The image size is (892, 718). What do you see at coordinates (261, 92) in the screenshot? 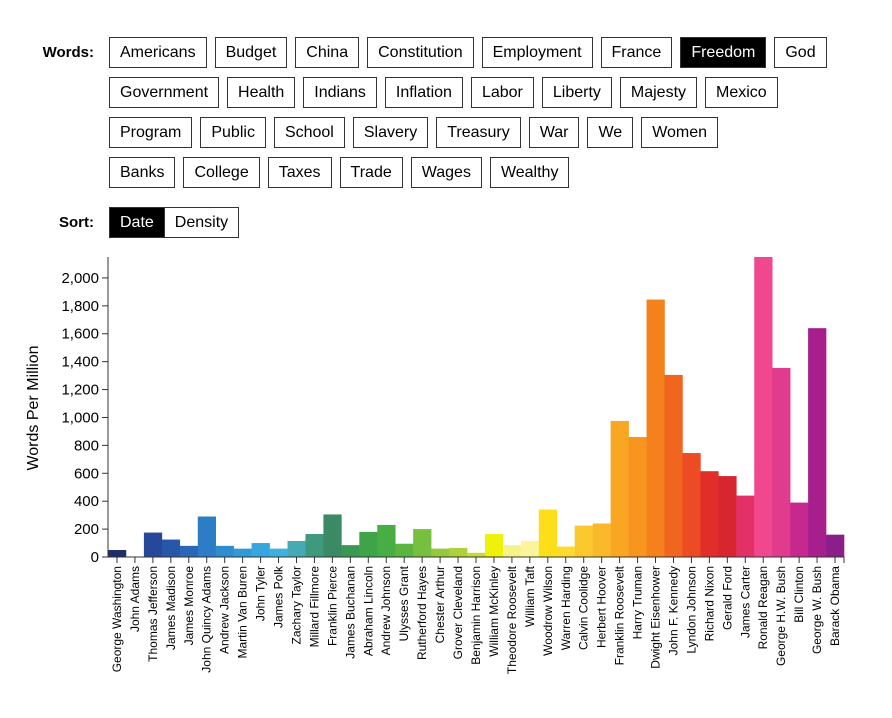
I see `word-button-health: Health` at bounding box center [261, 92].